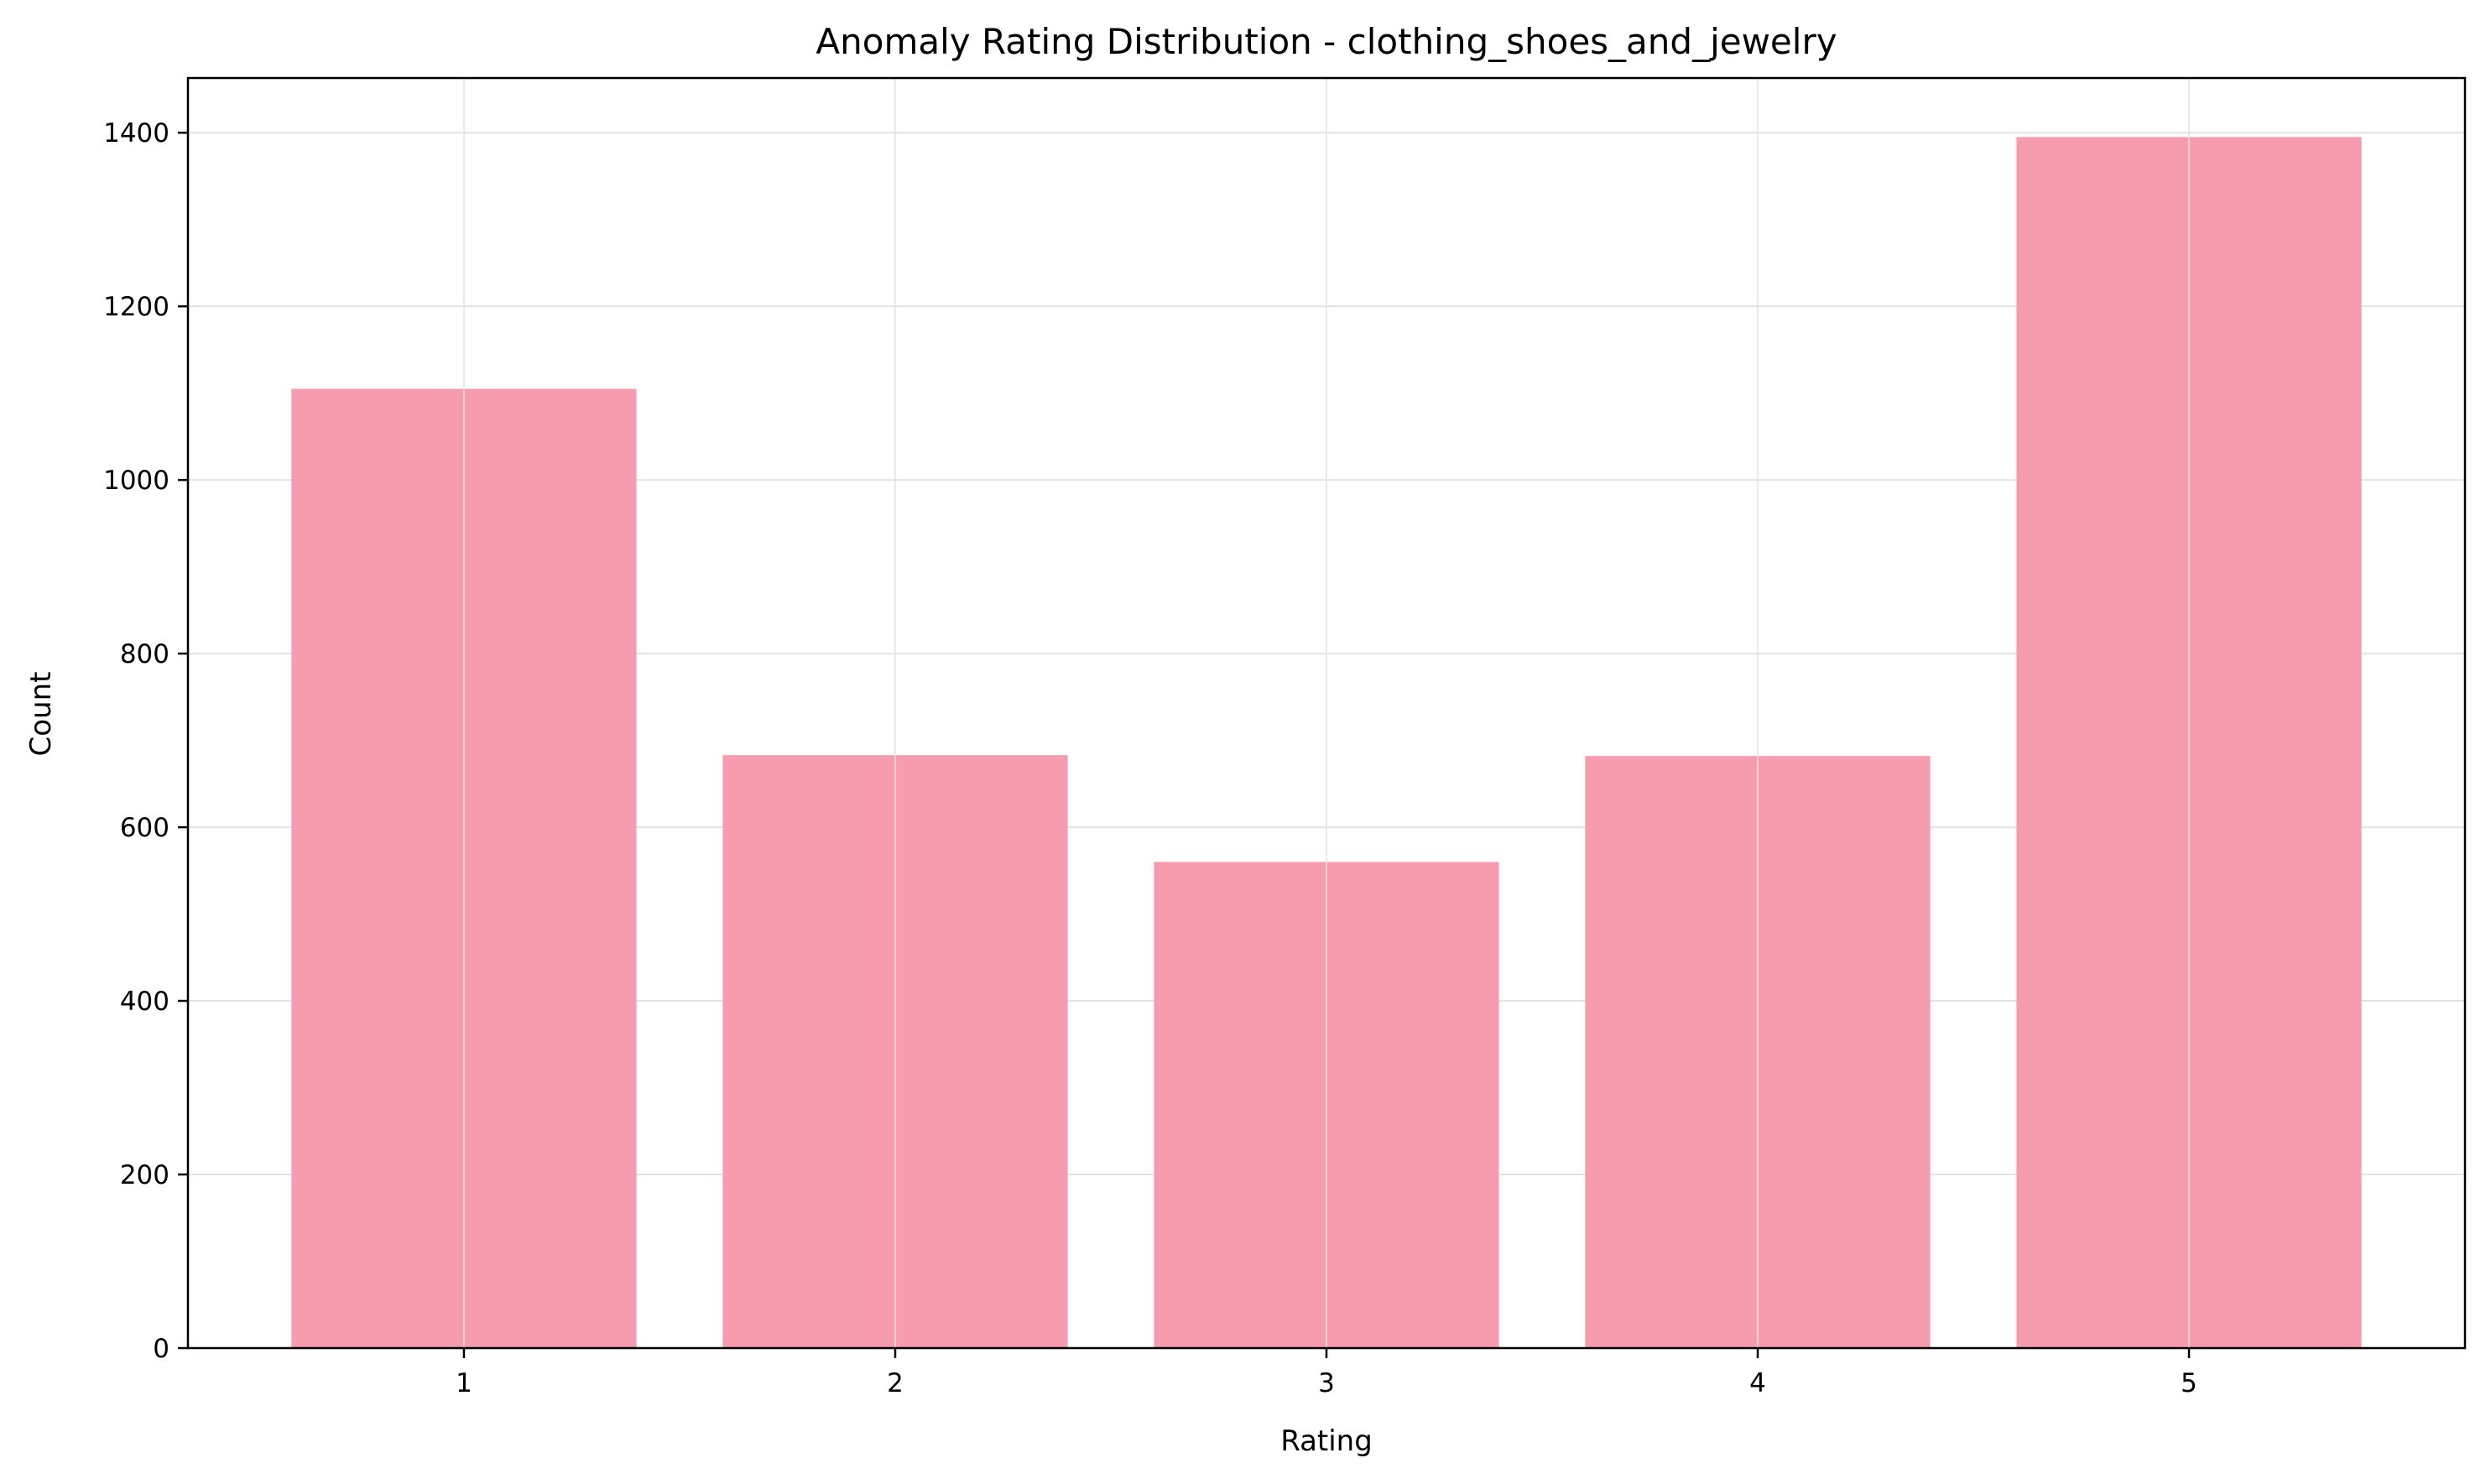 This screenshot has height=1484, width=2491. What do you see at coordinates (144, 1002) in the screenshot?
I see `y-tick-label: 400` at bounding box center [144, 1002].